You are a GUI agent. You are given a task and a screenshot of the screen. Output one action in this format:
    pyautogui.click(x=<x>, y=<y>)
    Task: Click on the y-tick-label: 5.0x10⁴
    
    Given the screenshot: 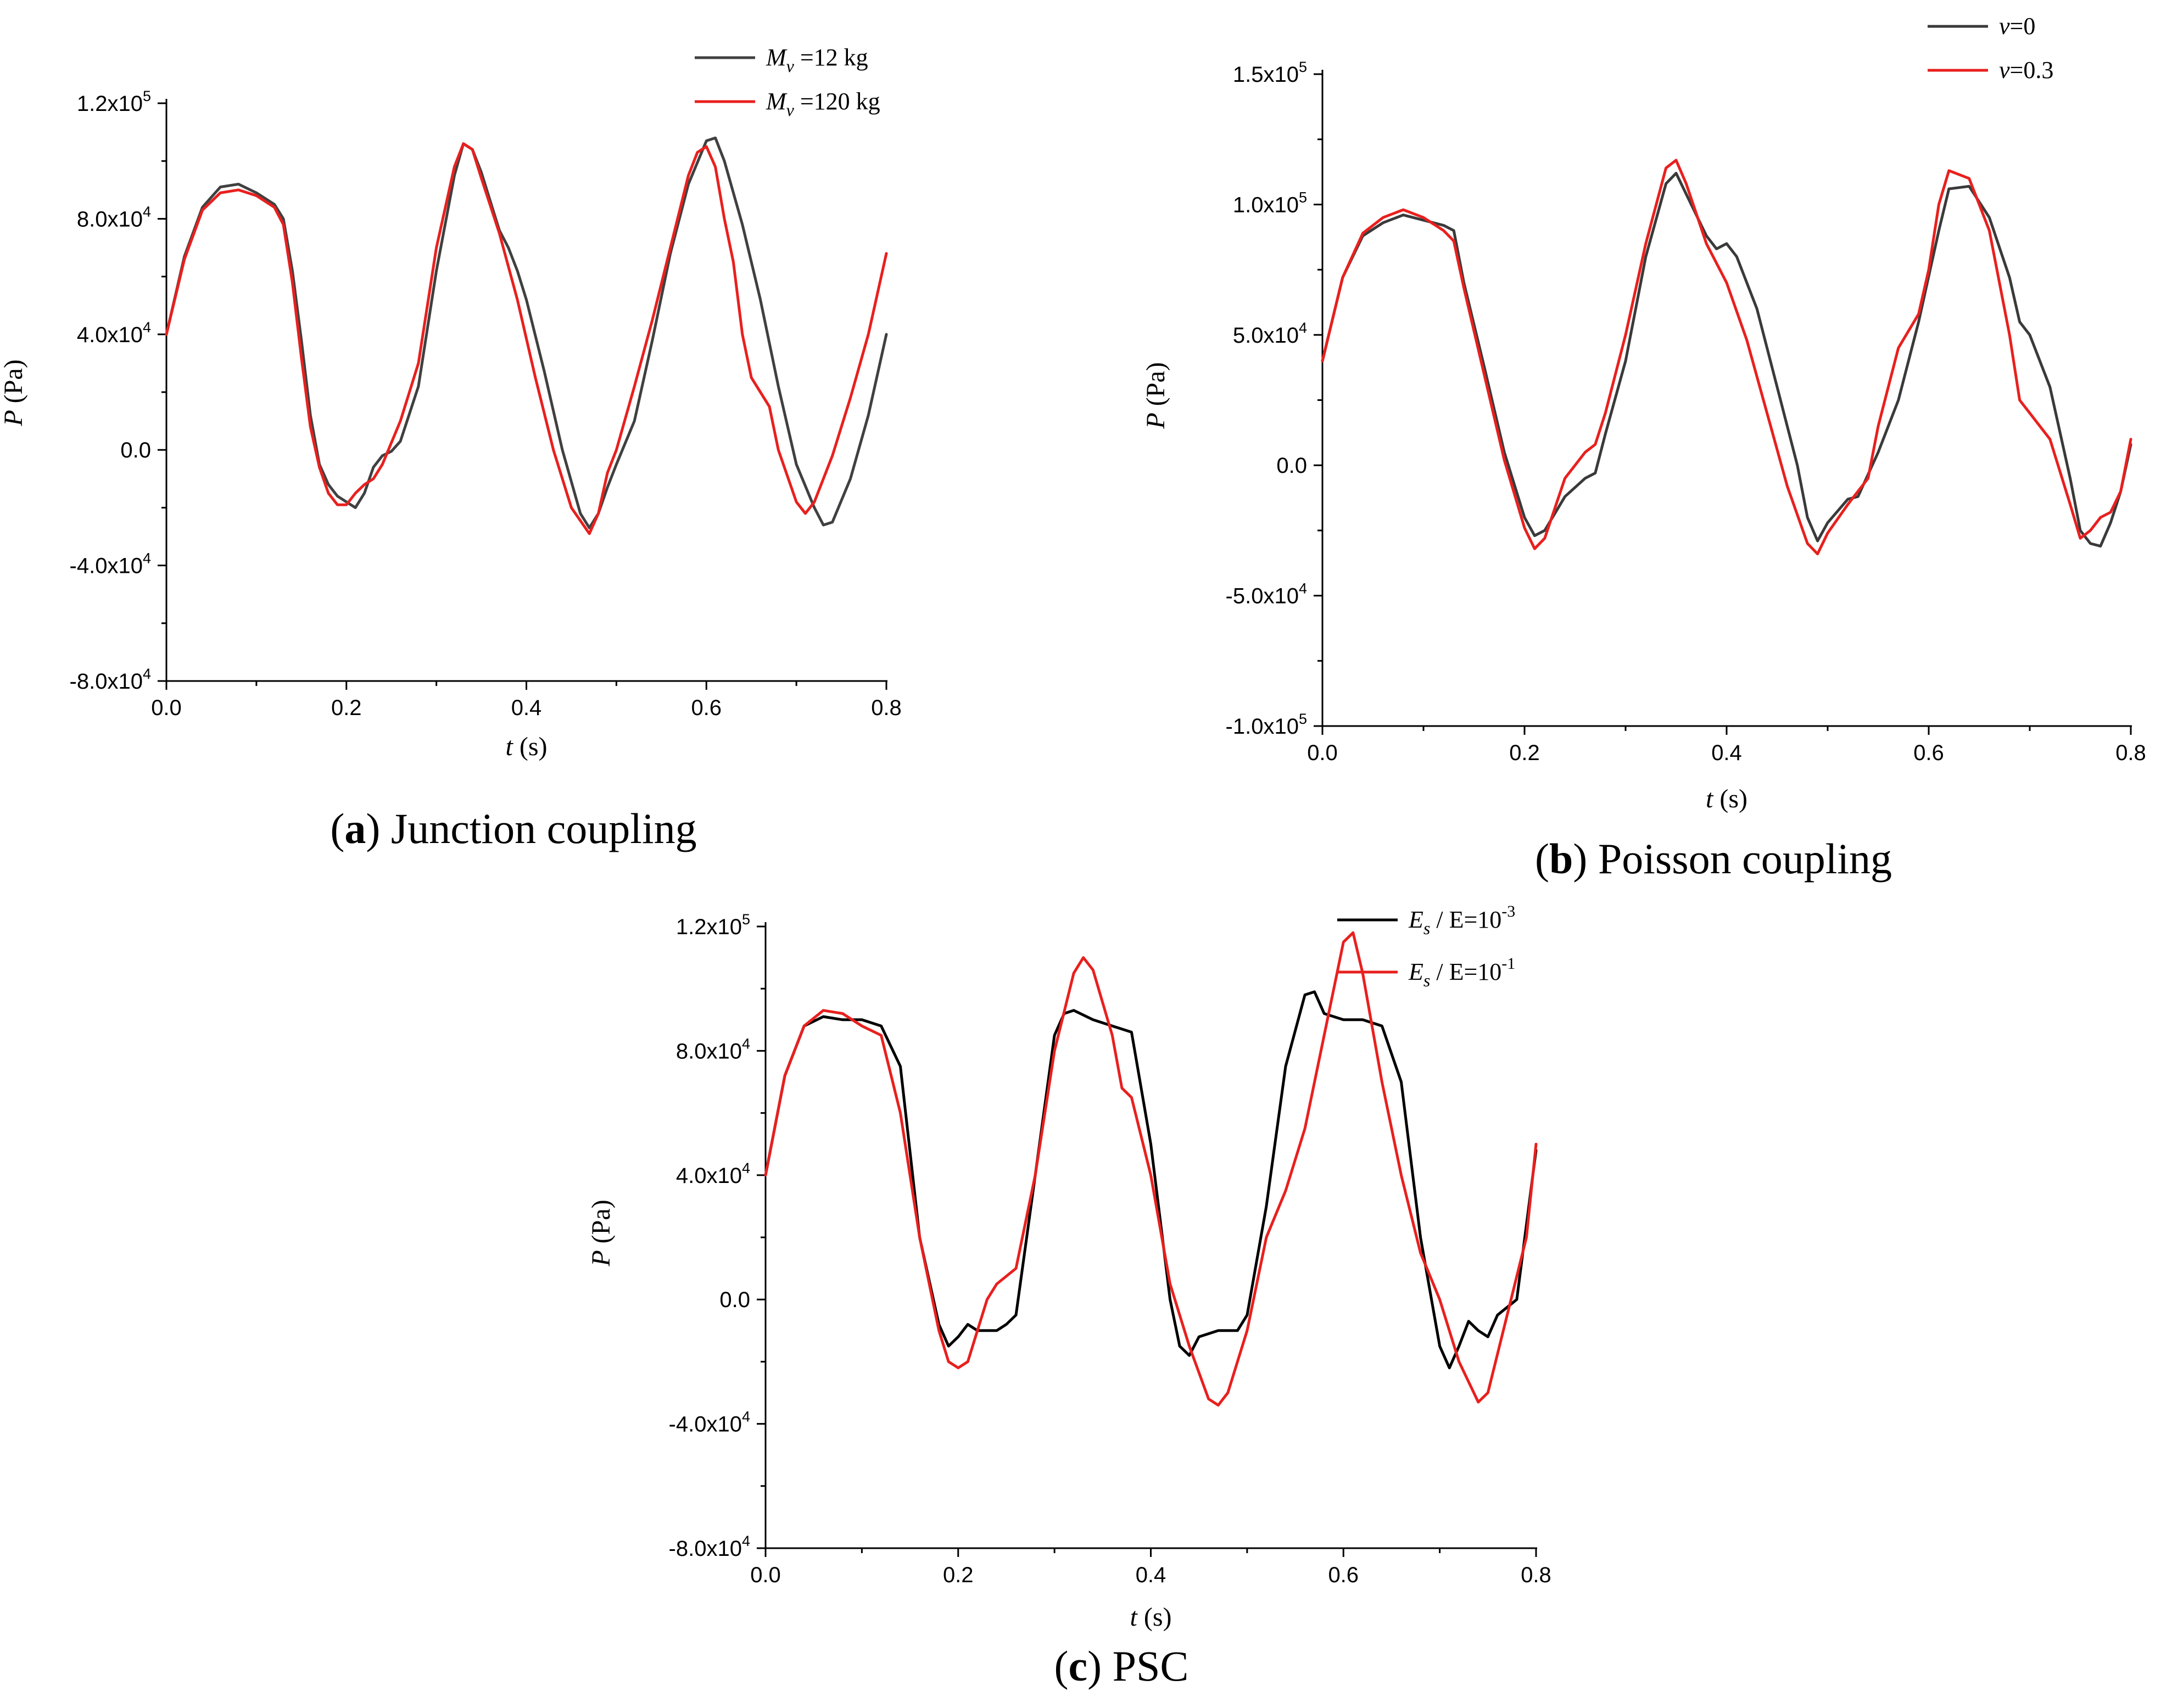 What is the action you would take?
    pyautogui.click(x=1270, y=334)
    